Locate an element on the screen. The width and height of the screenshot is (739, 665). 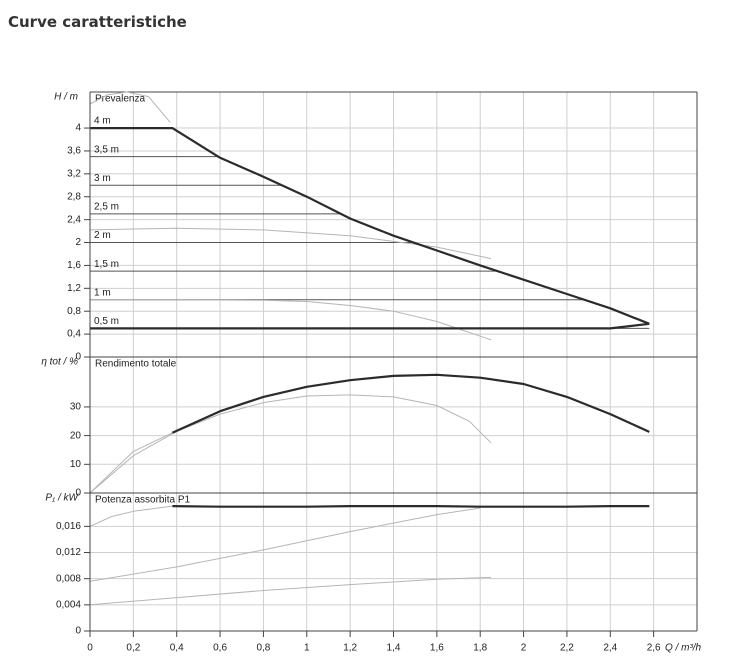
y-tick-label: 0,012 is located at coordinates (68, 552).